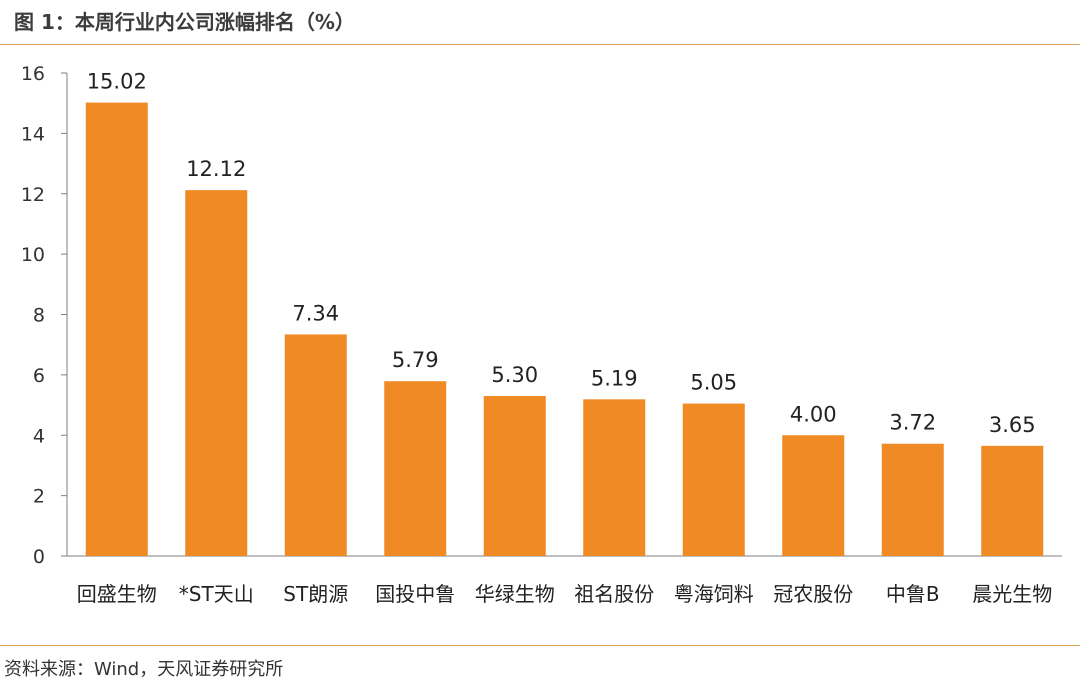 The height and width of the screenshot is (689, 1080). I want to click on y-tick-label: 14, so click(33, 134).